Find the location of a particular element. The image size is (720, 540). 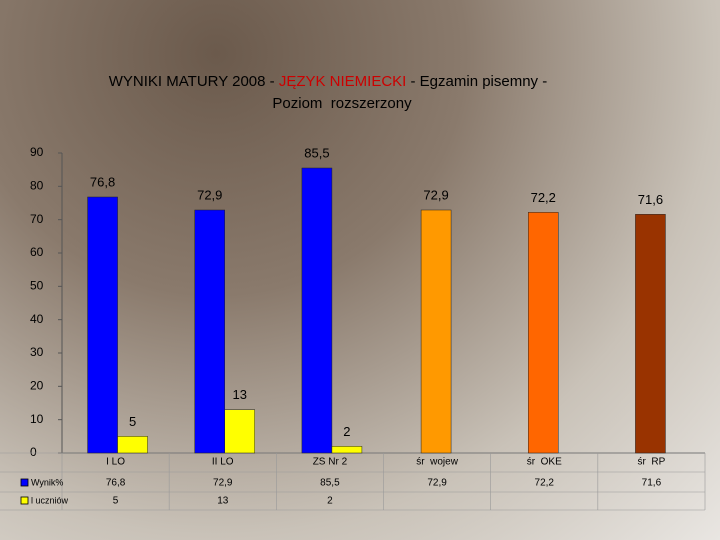

y-tick-label: 90 is located at coordinates (37, 152).